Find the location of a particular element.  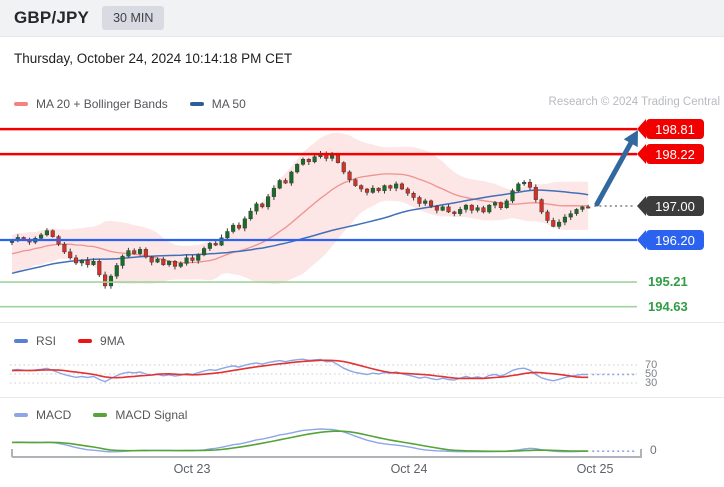

rsi-9ma-swatch-icon is located at coordinates (85, 341).